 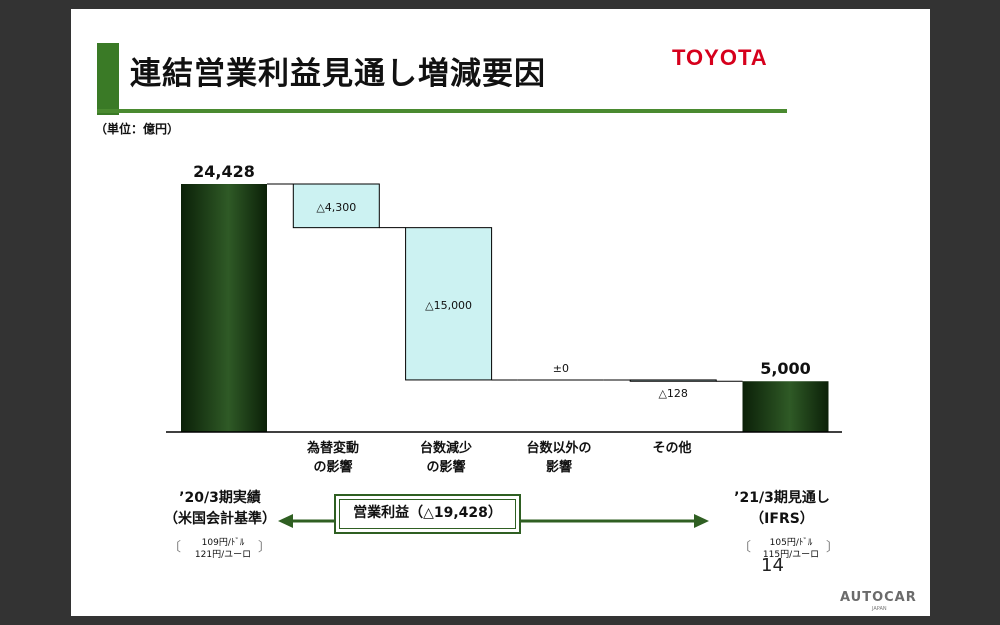 I want to click on right-period-line1: ’21/3期見通し, so click(x=782, y=498).